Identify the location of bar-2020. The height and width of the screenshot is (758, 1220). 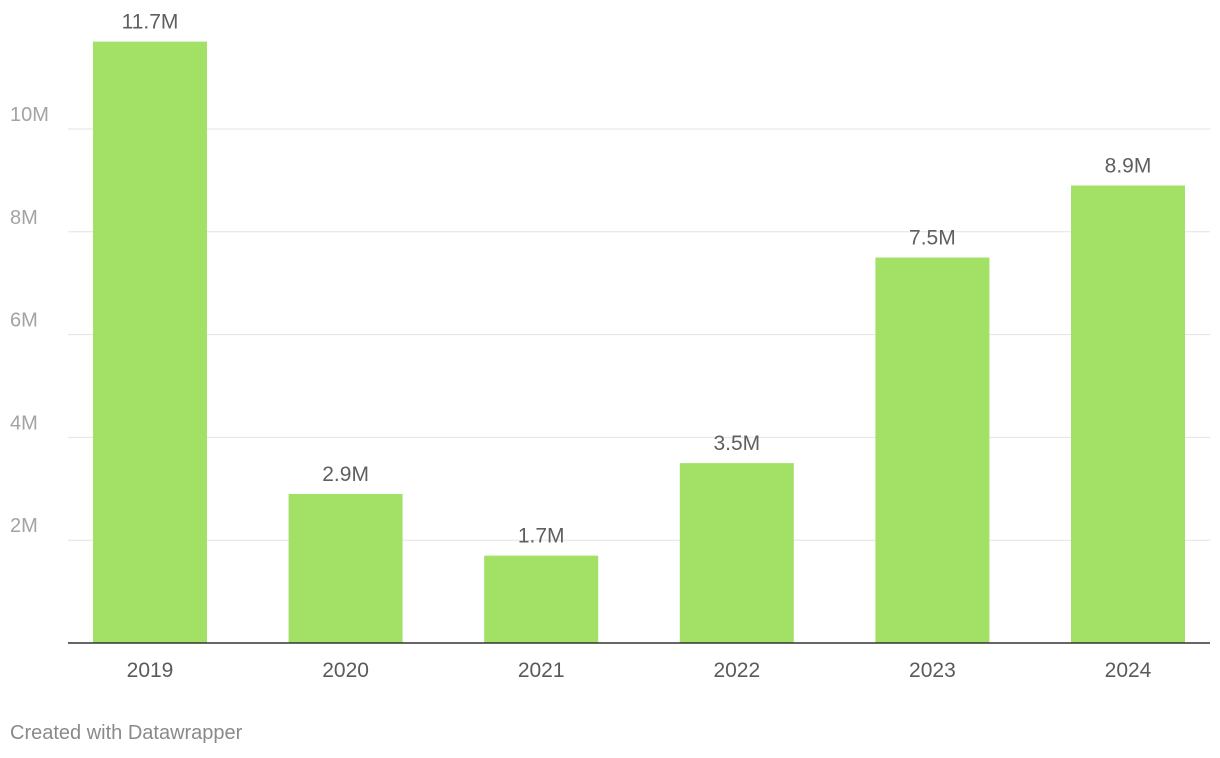
(345, 568).